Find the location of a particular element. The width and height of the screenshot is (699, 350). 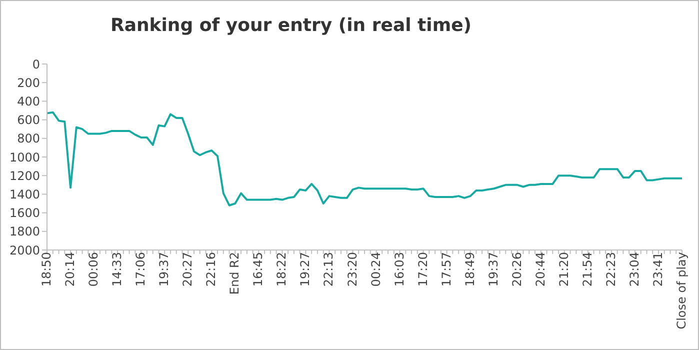

x-tick-label: 22:23 is located at coordinates (611, 269).